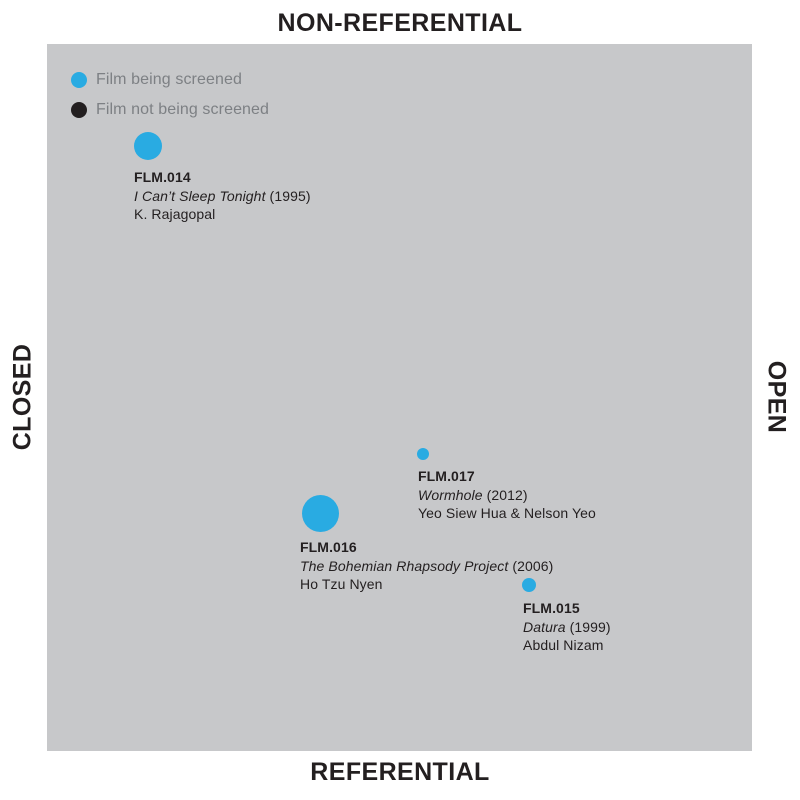 The image size is (800, 800). I want to click on film-id: FLM.014, so click(162, 177).